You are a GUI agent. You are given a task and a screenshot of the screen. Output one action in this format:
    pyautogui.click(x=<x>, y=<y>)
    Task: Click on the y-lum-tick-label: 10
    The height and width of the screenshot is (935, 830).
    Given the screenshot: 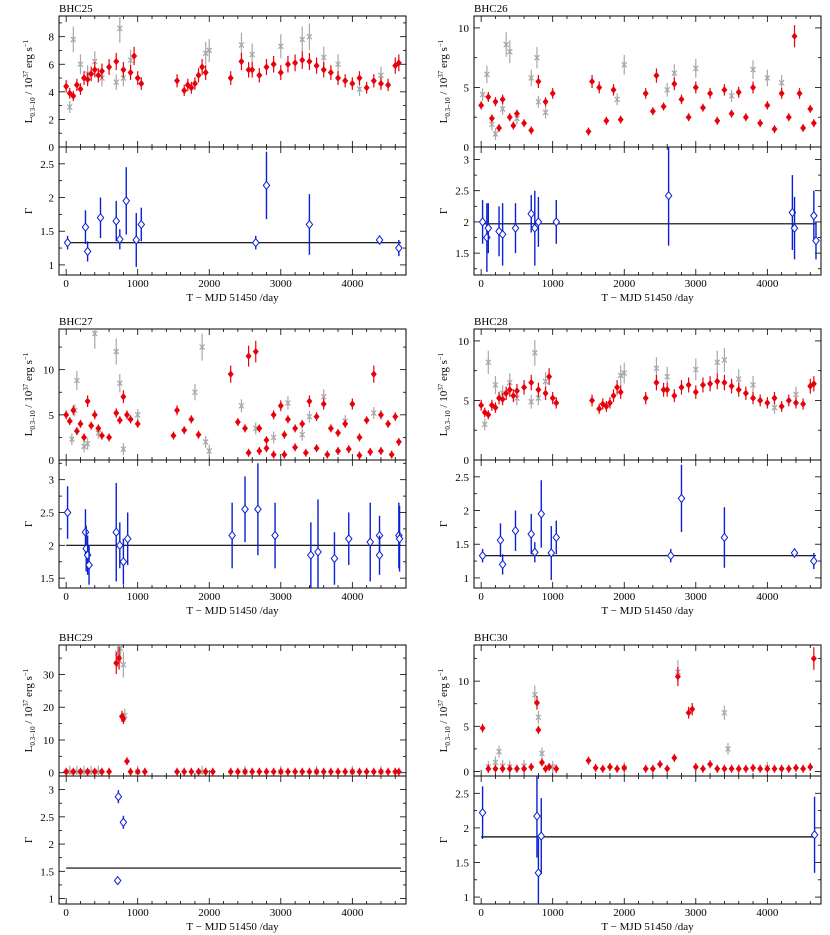 What is the action you would take?
    pyautogui.click(x=464, y=342)
    